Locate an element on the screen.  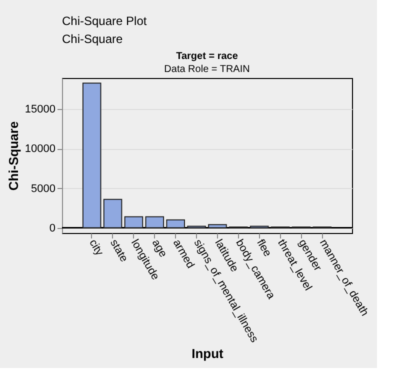
text: Chi-Square is located at coordinates (93, 39).